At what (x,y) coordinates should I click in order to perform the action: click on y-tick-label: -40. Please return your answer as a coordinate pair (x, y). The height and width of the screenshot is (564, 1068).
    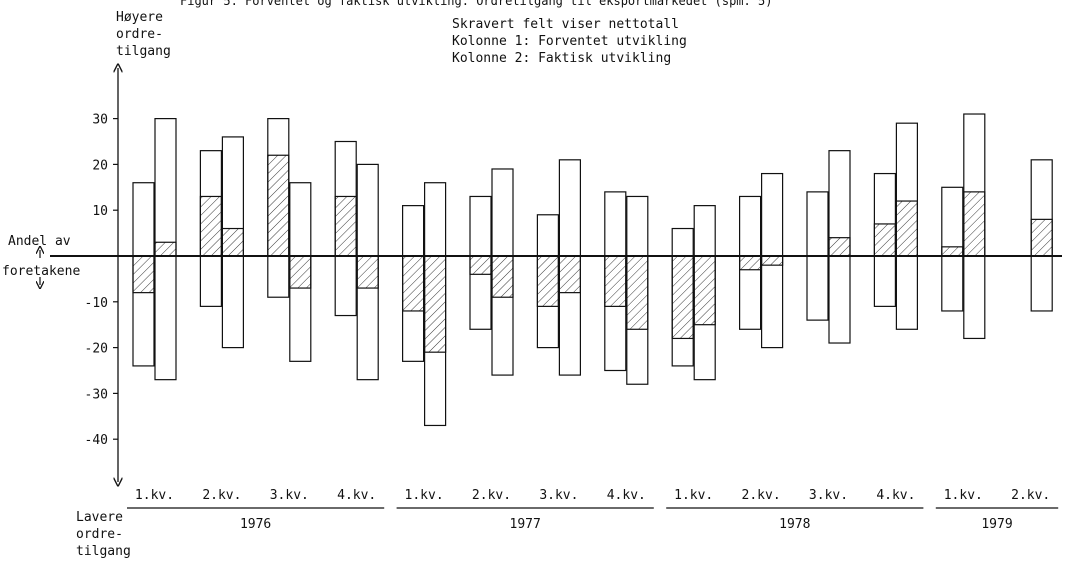
    Looking at the image, I should click on (96, 440).